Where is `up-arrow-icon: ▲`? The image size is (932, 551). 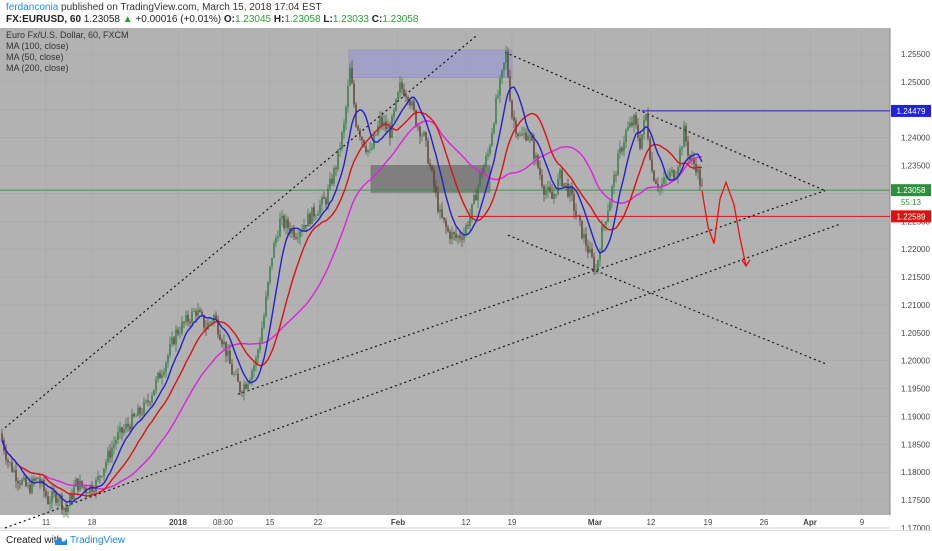 up-arrow-icon: ▲ is located at coordinates (127, 19).